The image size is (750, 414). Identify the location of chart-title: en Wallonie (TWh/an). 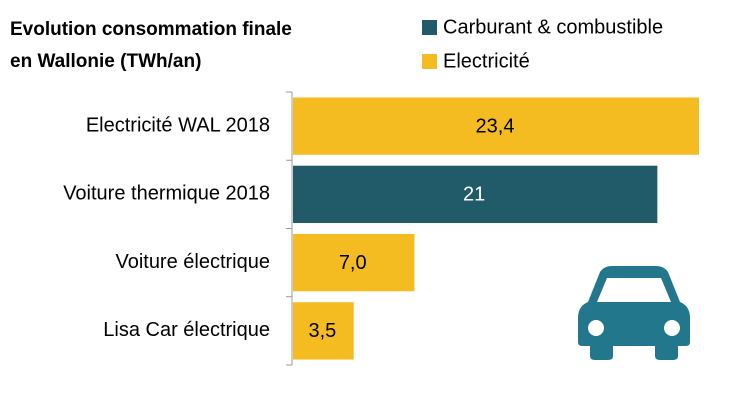
(105, 61).